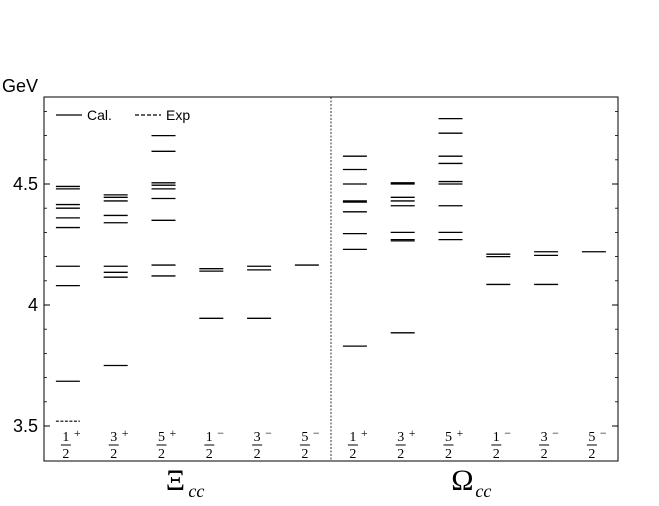 The width and height of the screenshot is (659, 506). Describe the element at coordinates (25, 426) in the screenshot. I see `y-tick-label: 3.5` at that location.